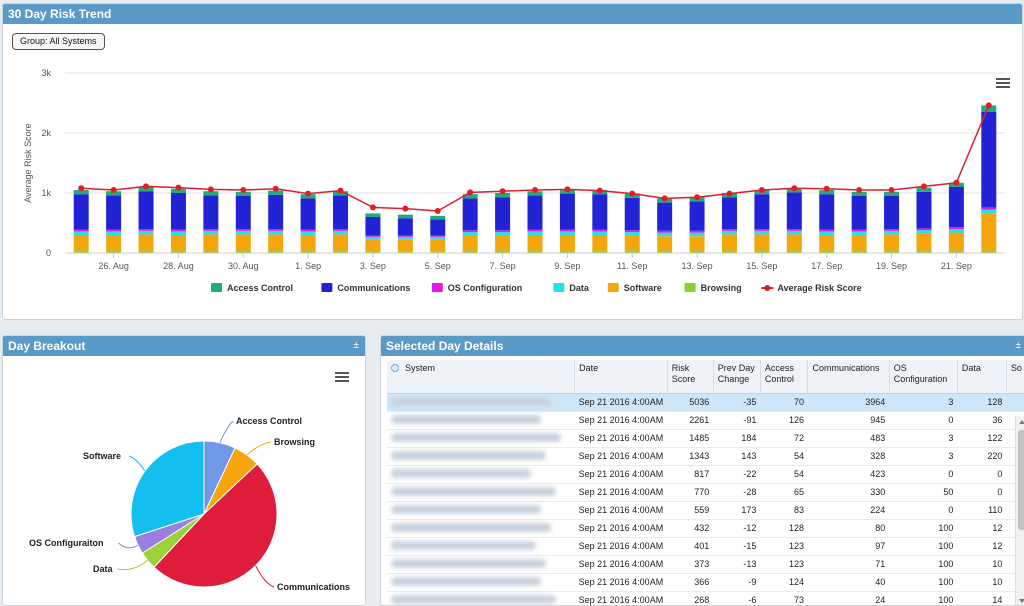  Describe the element at coordinates (634, 288) in the screenshot. I see `legend-item-software: Software` at that location.